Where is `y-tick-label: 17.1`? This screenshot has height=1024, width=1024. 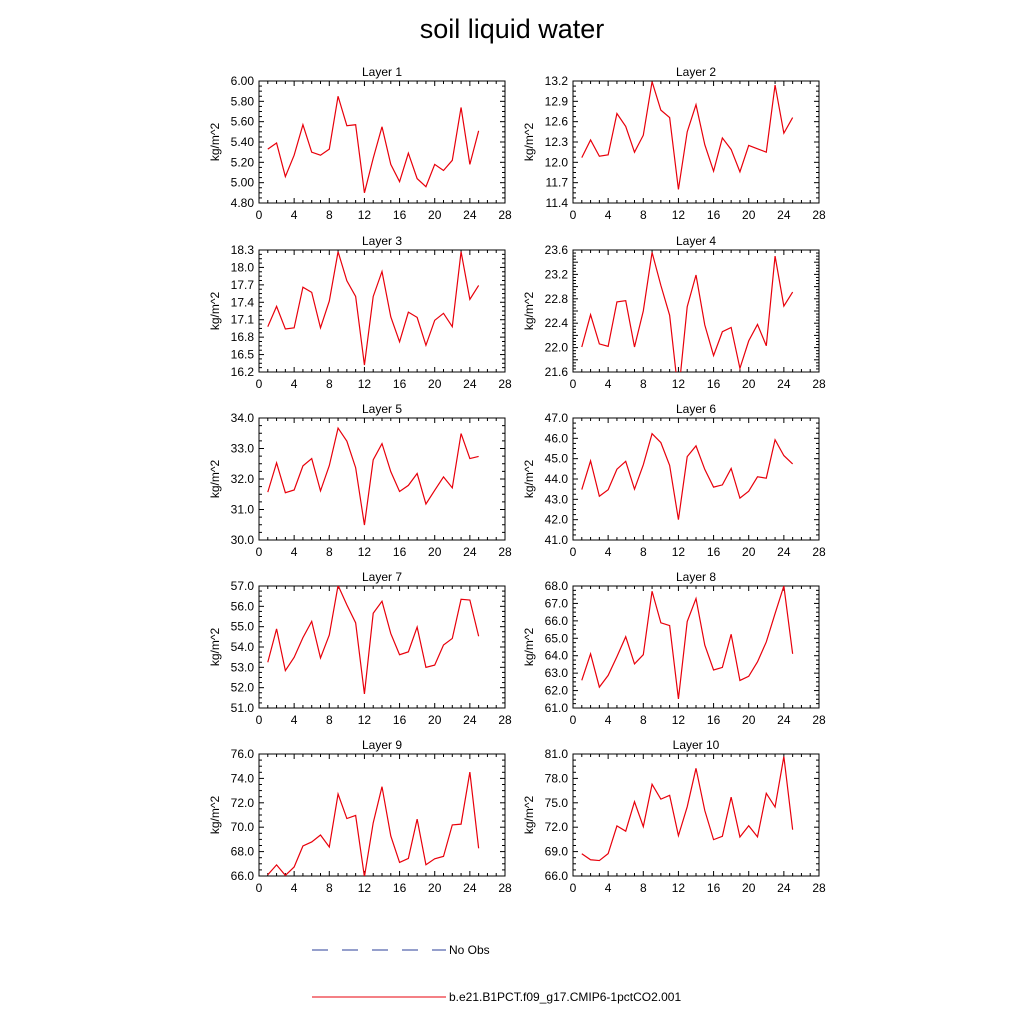
y-tick-label: 17.1 is located at coordinates (243, 320).